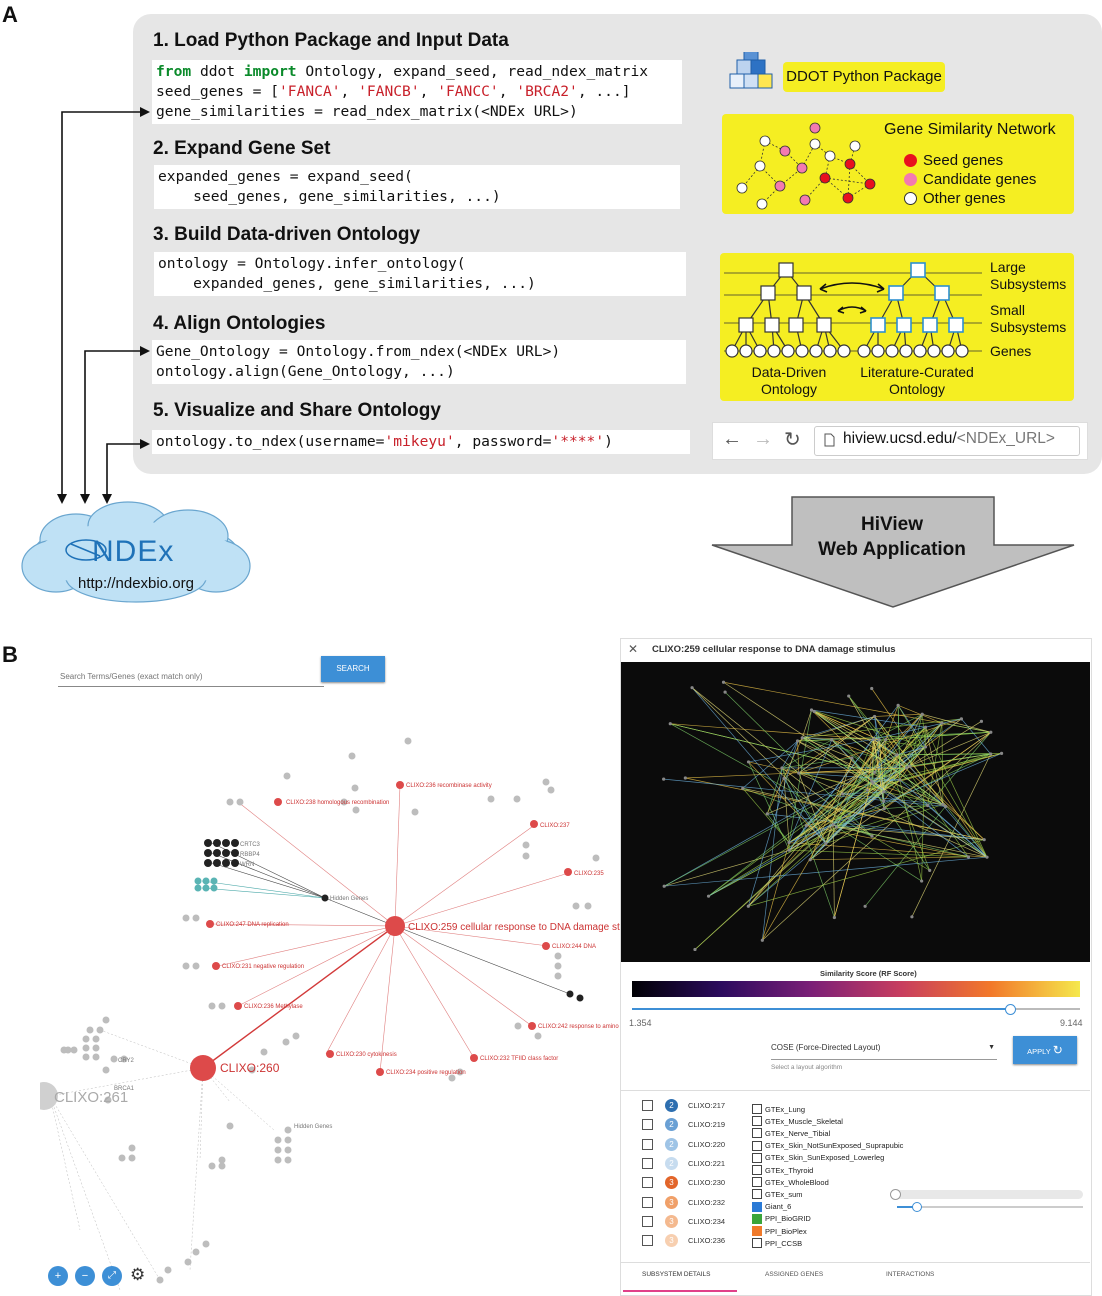  What do you see at coordinates (763, 439) in the screenshot?
I see `forward-arrow-icon: →` at bounding box center [763, 439].